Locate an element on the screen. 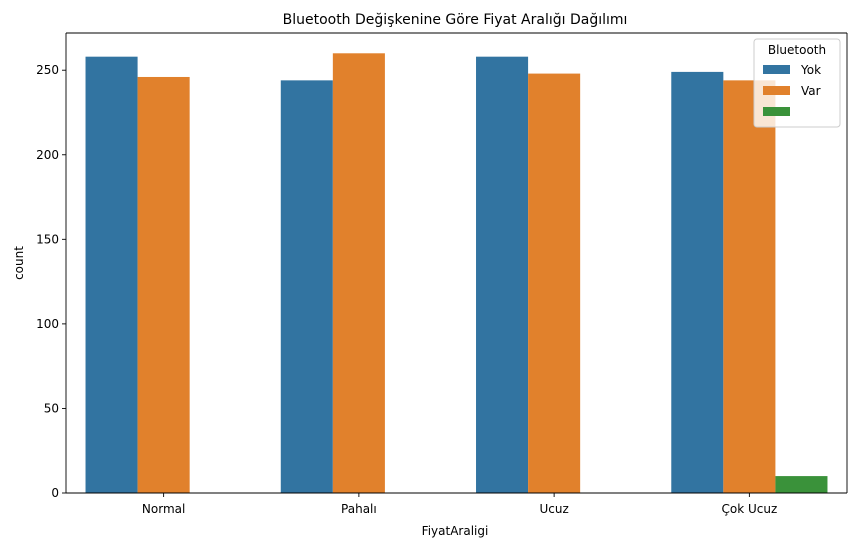 Image resolution: width=850 pixels, height=547 pixels. legend-title: Bluetooth is located at coordinates (797, 50).